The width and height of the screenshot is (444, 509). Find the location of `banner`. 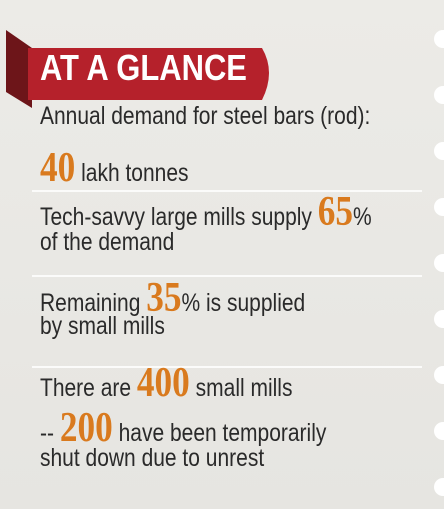

banner is located at coordinates (148, 74).